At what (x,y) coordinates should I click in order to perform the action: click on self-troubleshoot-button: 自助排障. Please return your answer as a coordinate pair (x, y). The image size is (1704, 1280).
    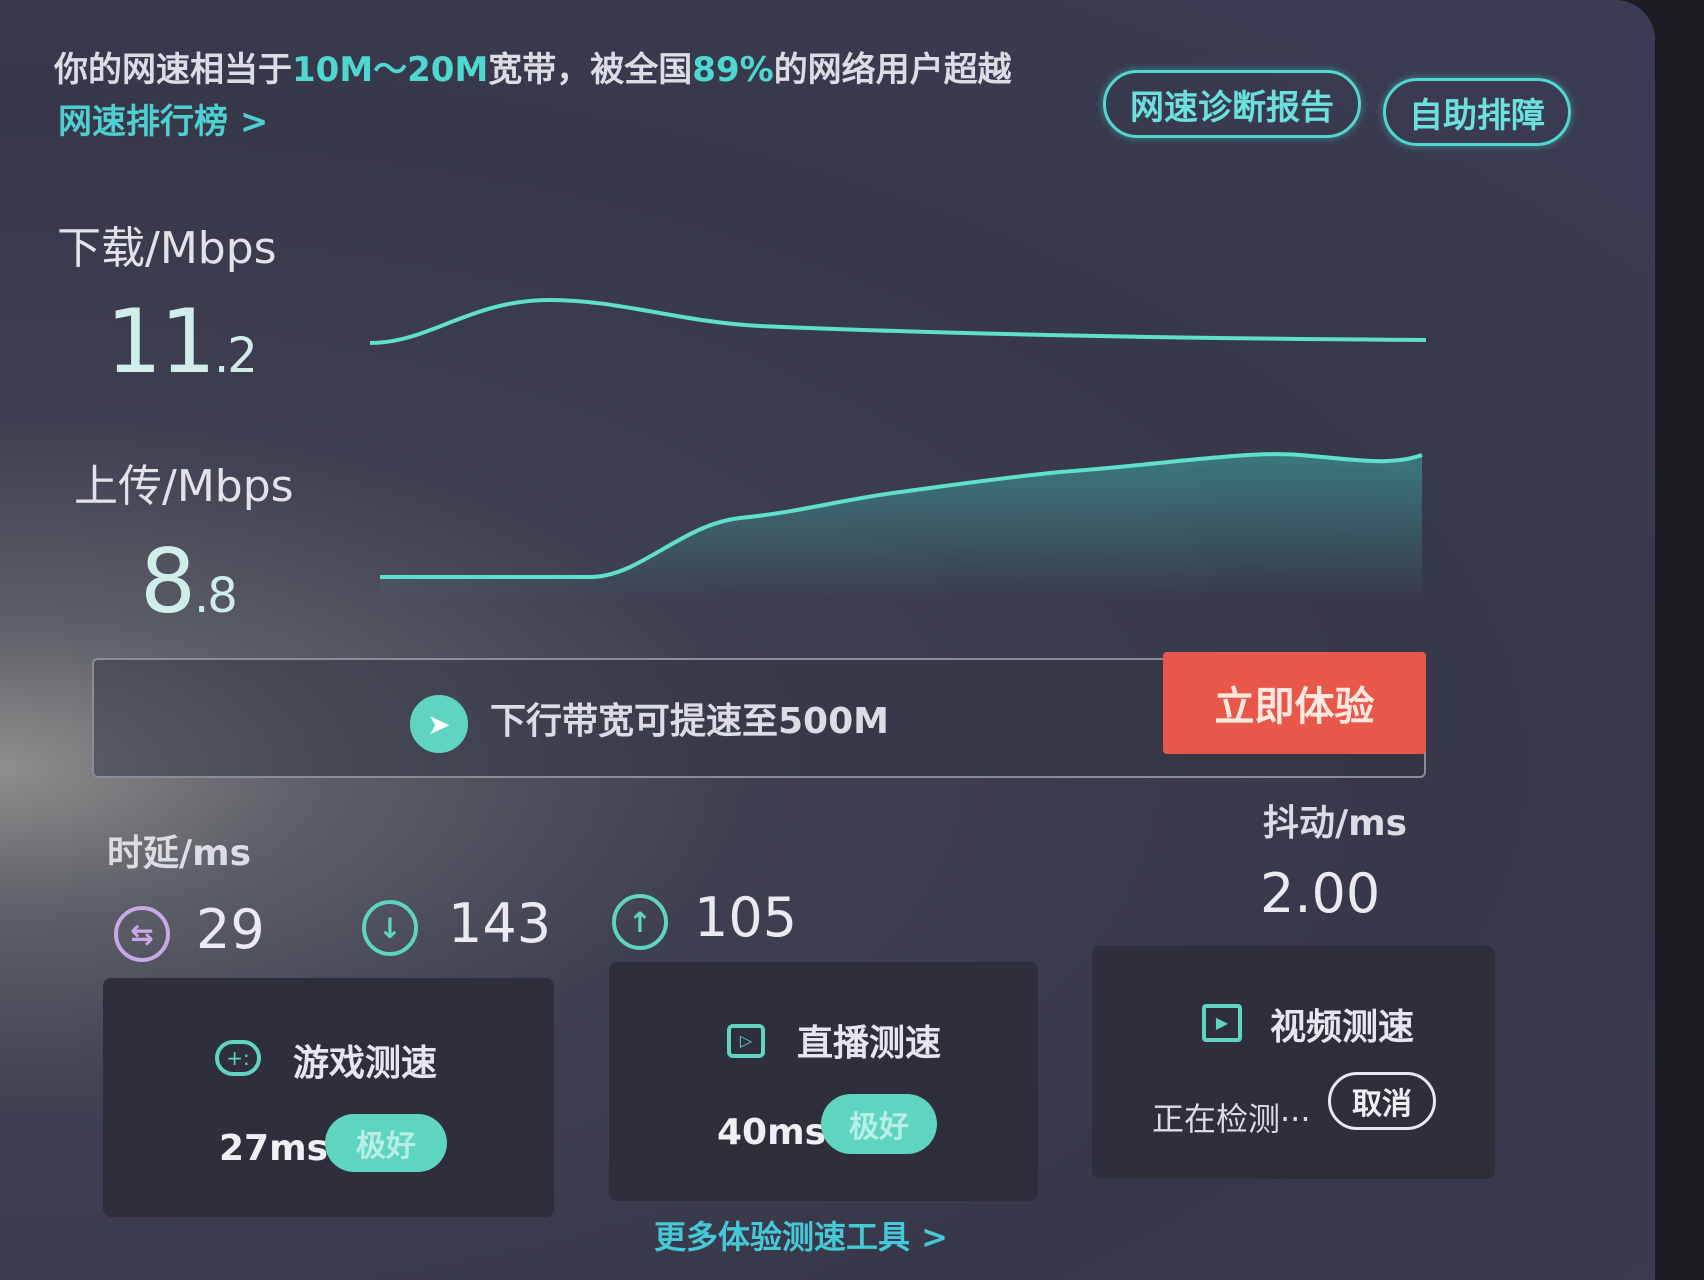
    Looking at the image, I should click on (1477, 112).